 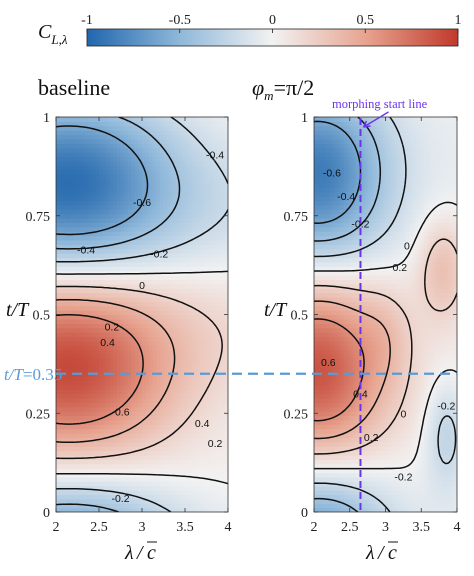 I want to click on panel-morphing-title: φm=π/2, so click(x=283, y=89).